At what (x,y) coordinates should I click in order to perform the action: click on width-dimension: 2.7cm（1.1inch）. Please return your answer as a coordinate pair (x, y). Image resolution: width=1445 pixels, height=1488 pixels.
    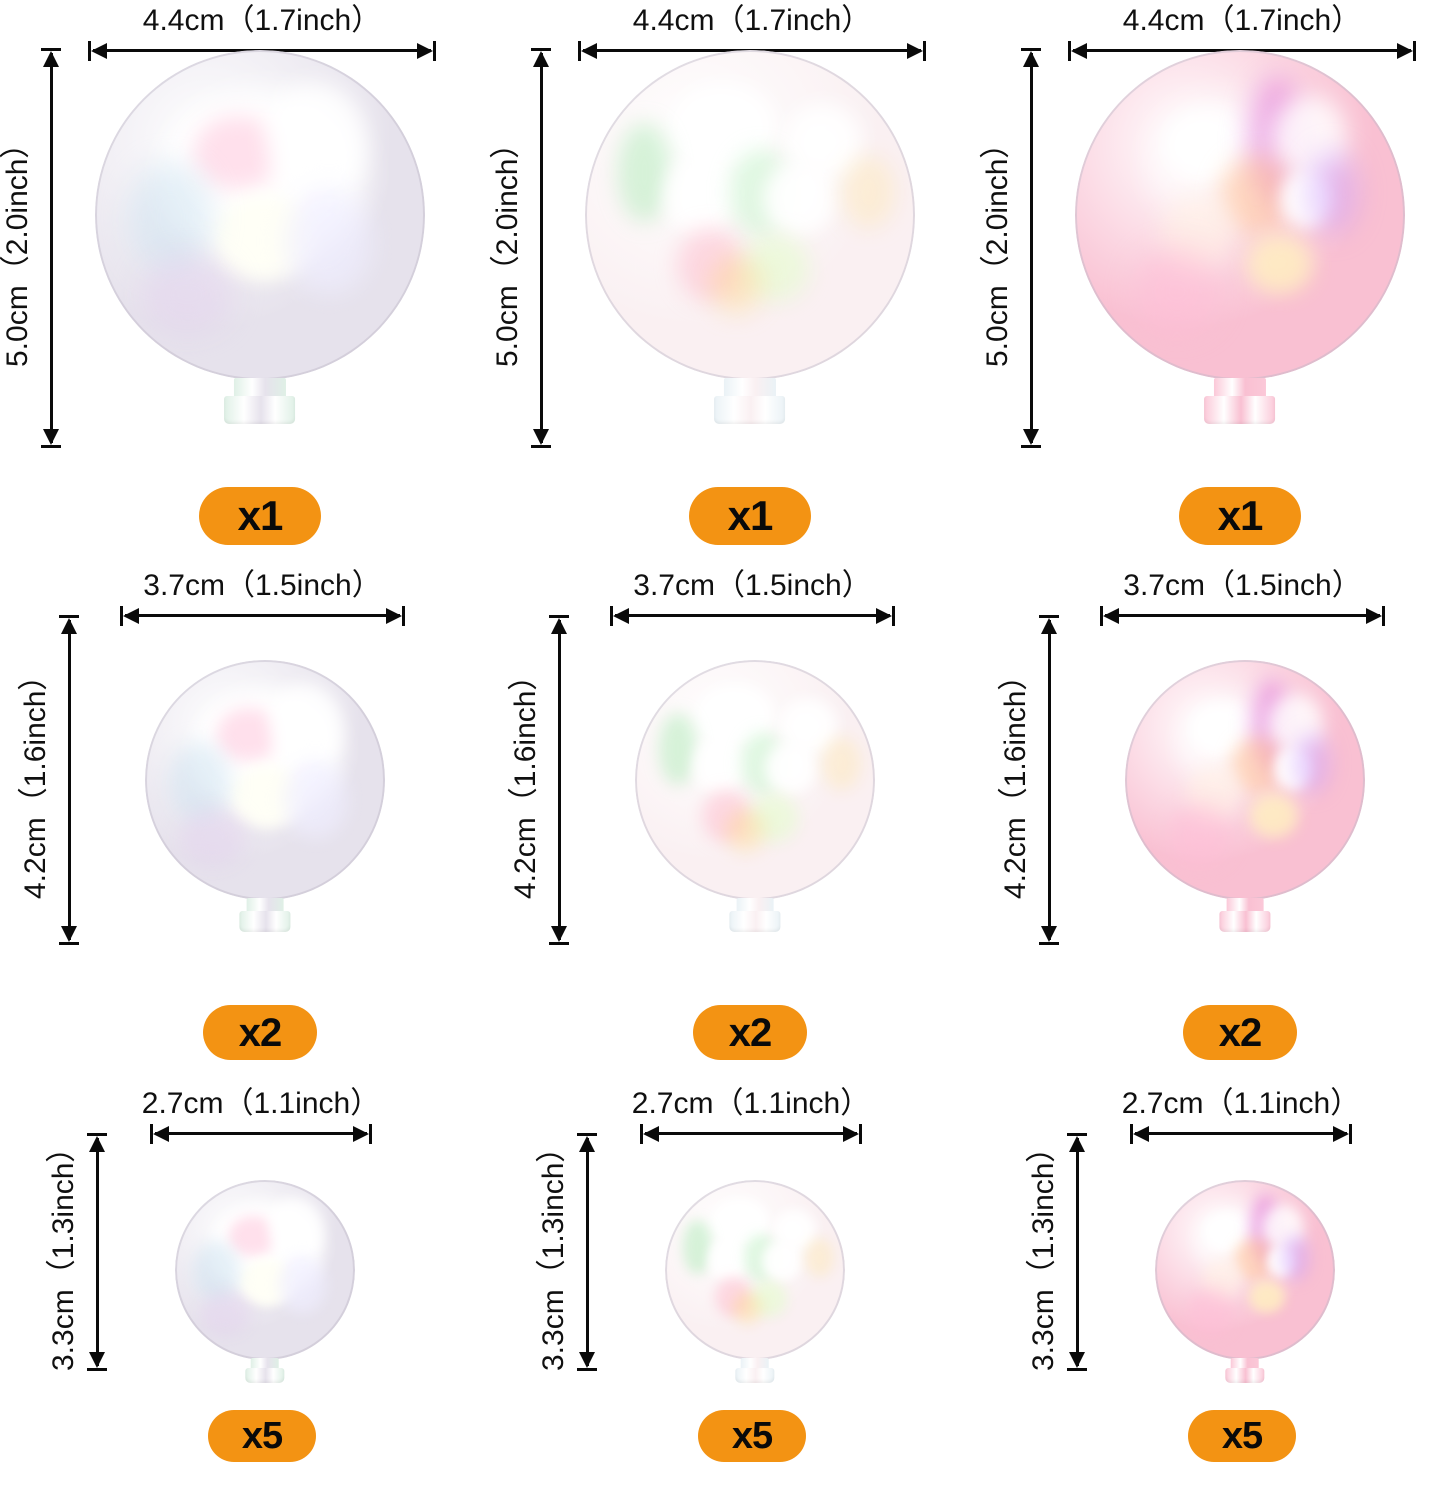
    Looking at the image, I should click on (261, 1116).